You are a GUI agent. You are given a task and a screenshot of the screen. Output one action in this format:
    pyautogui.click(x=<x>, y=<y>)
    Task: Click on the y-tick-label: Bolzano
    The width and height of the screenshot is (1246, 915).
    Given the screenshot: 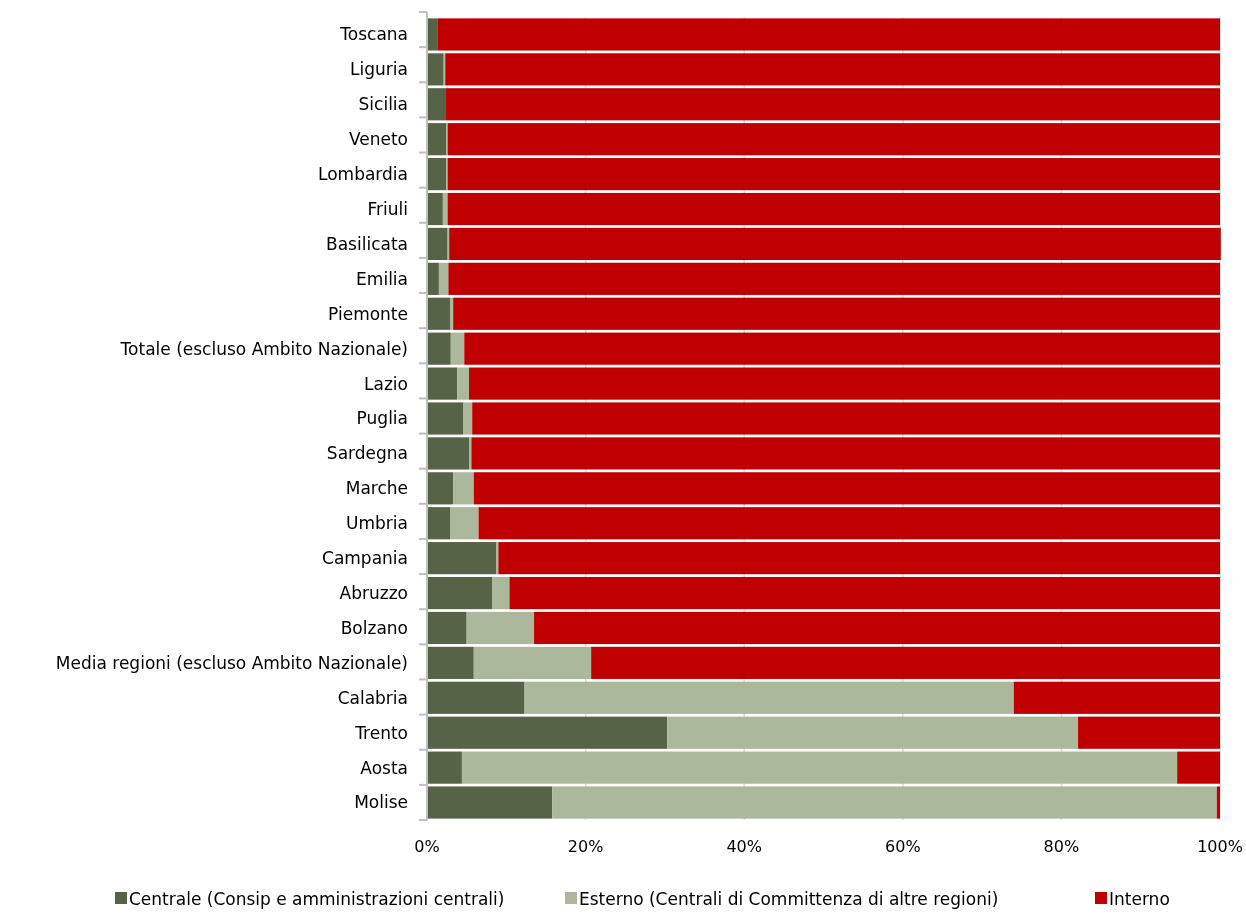 What is the action you would take?
    pyautogui.click(x=374, y=627)
    